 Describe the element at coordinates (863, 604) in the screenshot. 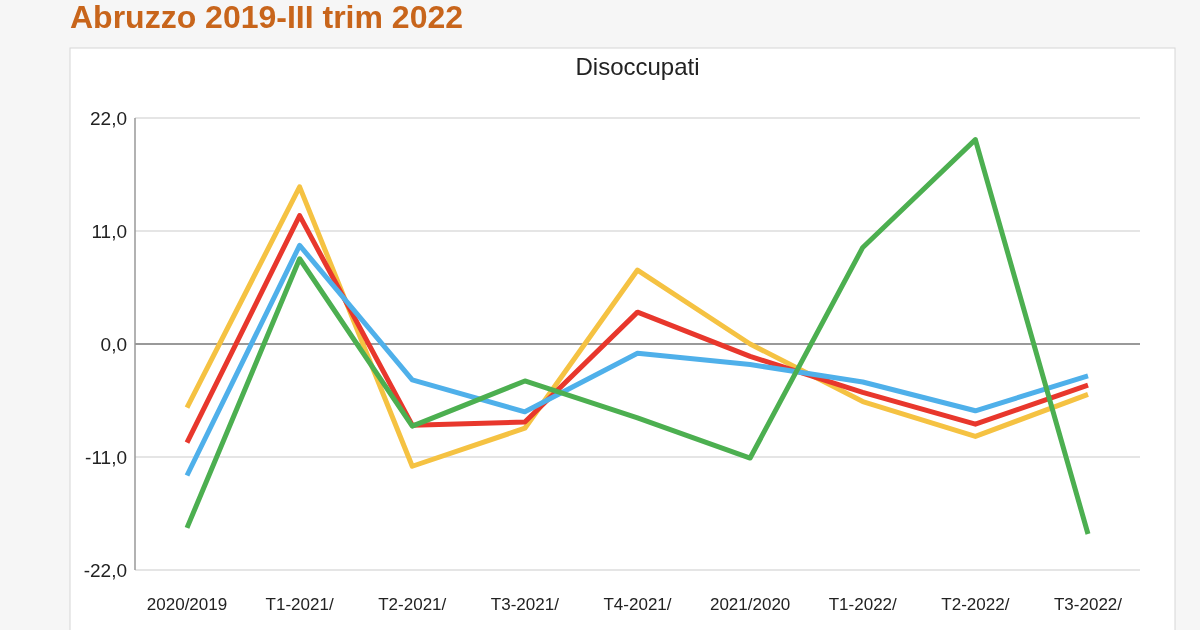

I see `x-tick-label: T1-2022/` at that location.